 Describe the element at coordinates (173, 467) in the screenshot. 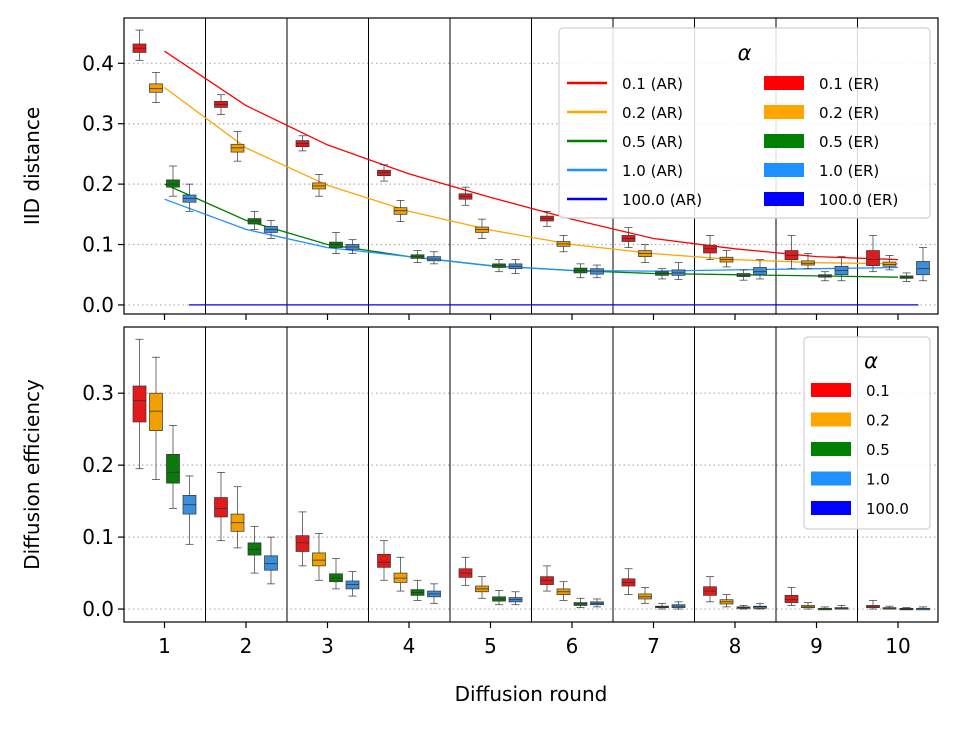

I see `box-0.5-round-1` at that location.